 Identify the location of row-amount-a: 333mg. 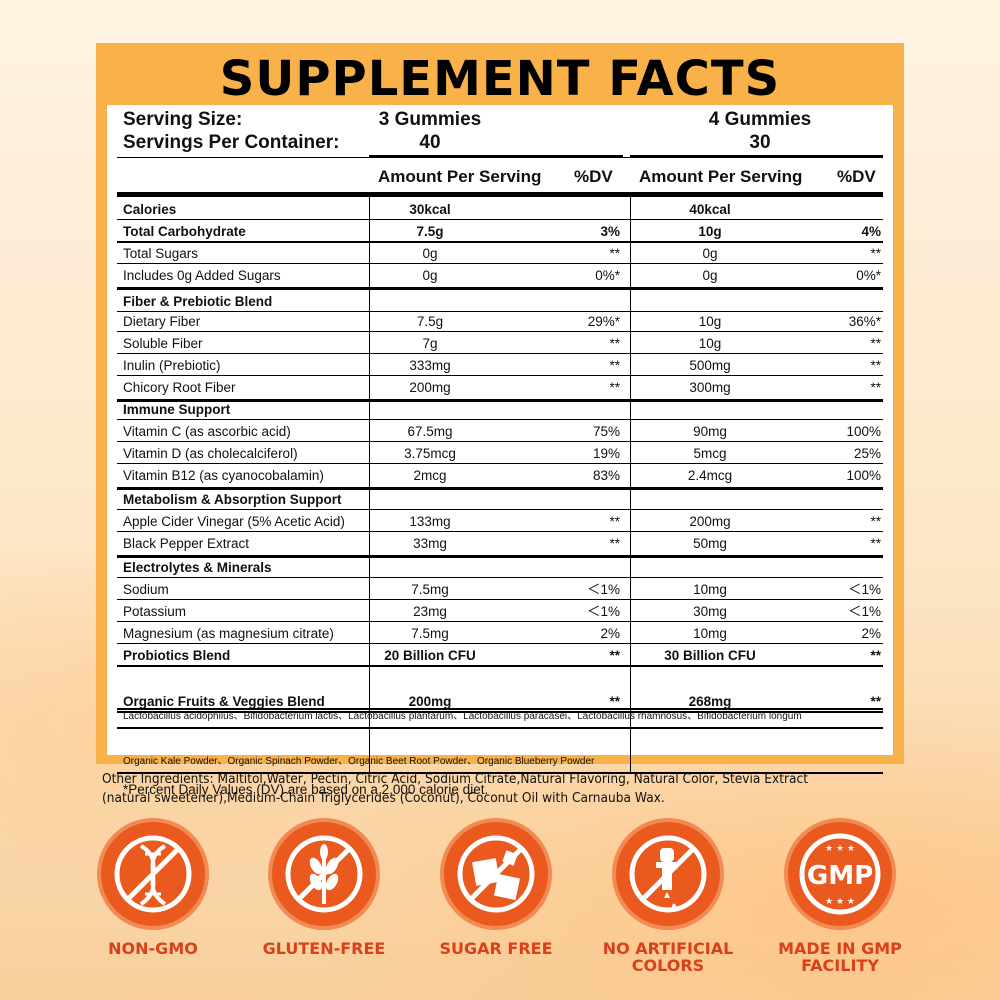
(430, 365).